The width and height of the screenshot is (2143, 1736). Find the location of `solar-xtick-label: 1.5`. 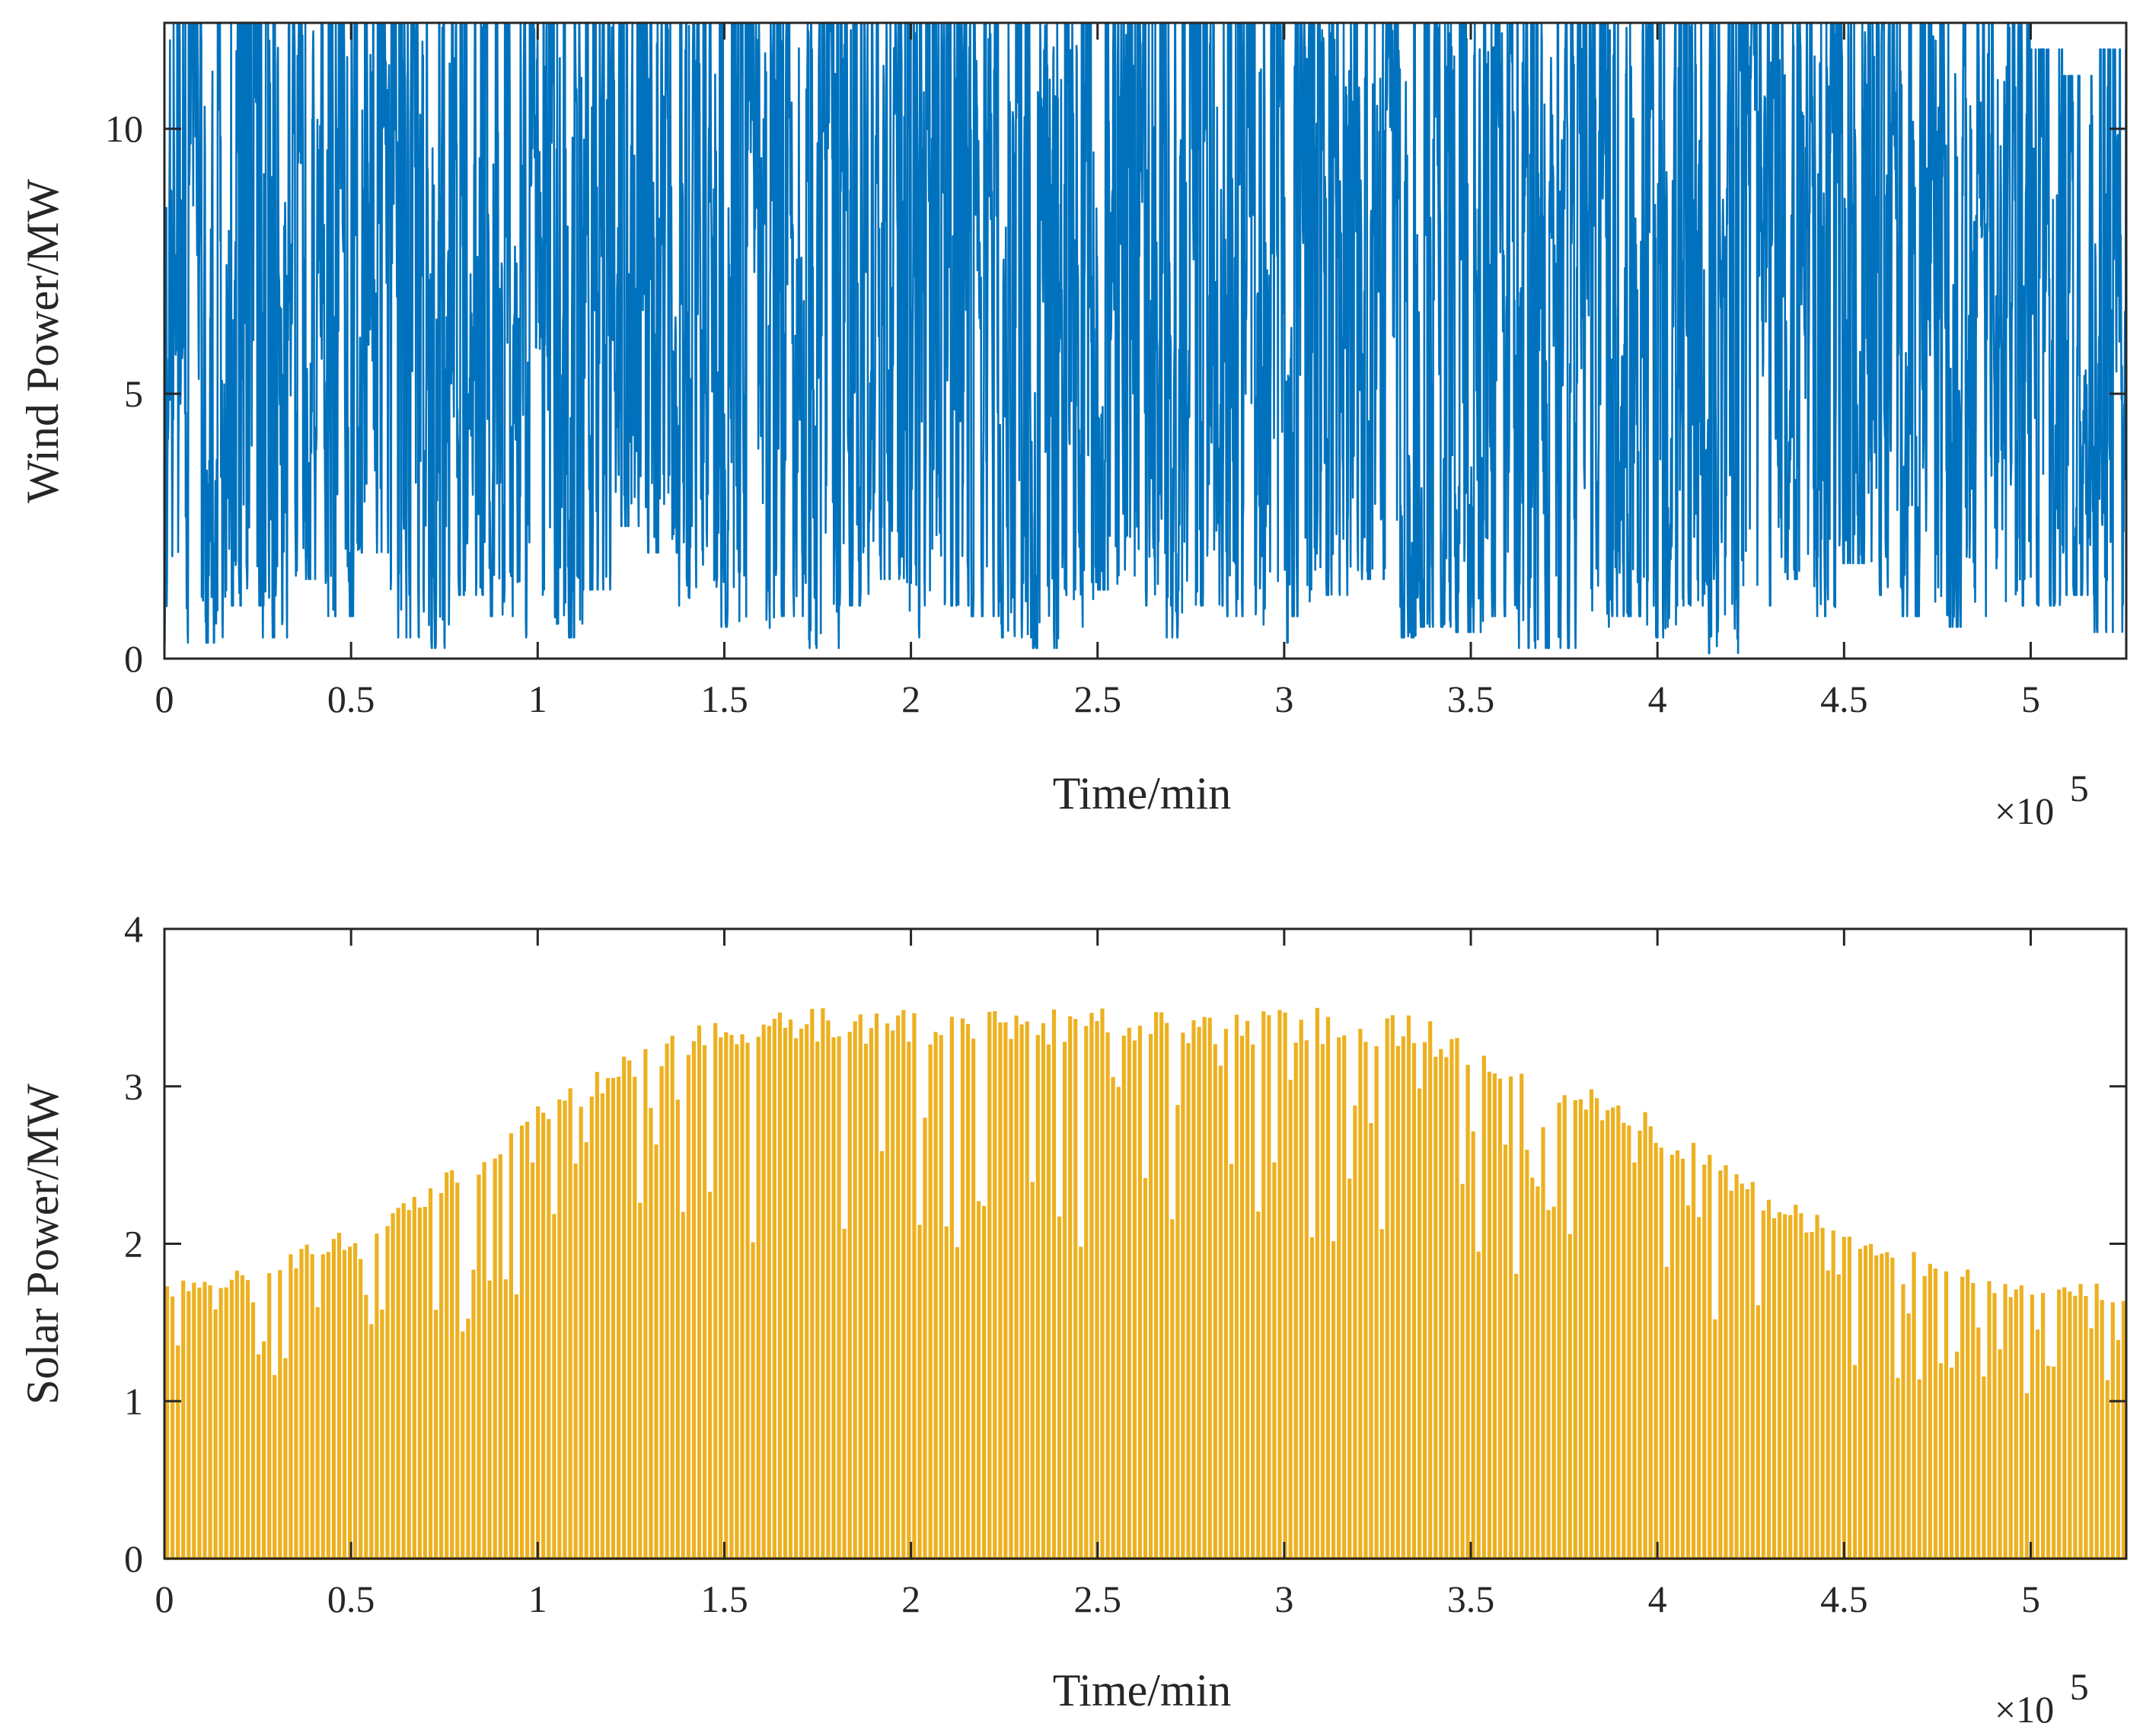

solar-xtick-label: 1.5 is located at coordinates (724, 1599).